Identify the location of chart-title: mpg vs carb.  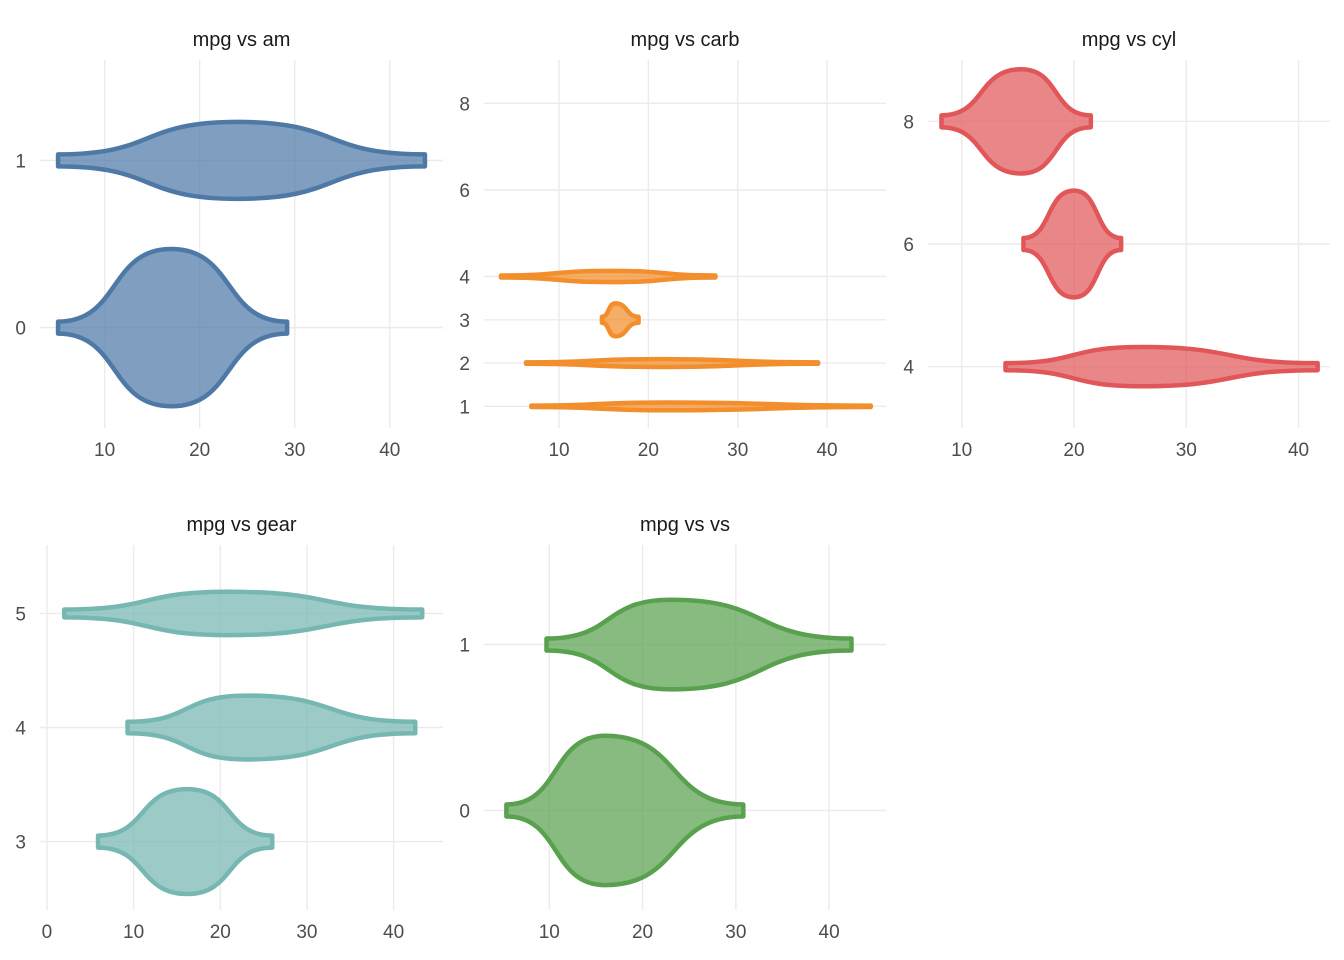
(685, 40).